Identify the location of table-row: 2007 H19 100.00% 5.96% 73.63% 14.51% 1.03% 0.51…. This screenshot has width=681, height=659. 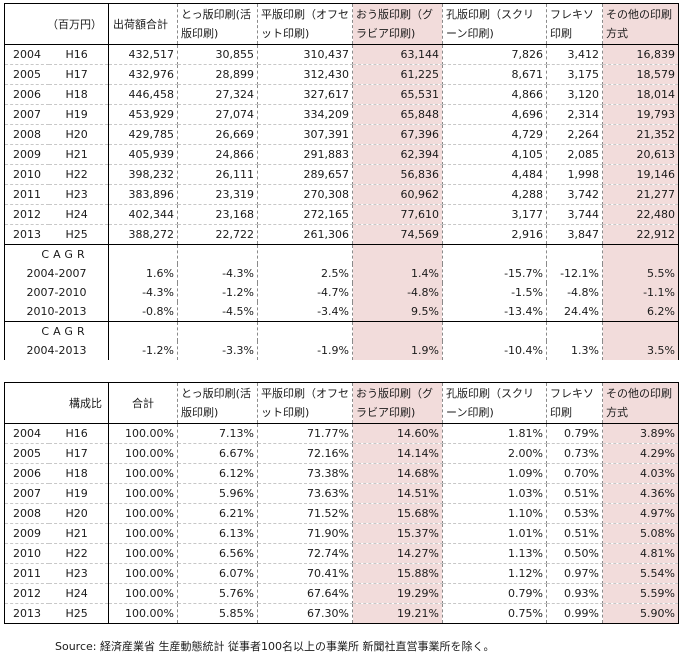
(341, 493).